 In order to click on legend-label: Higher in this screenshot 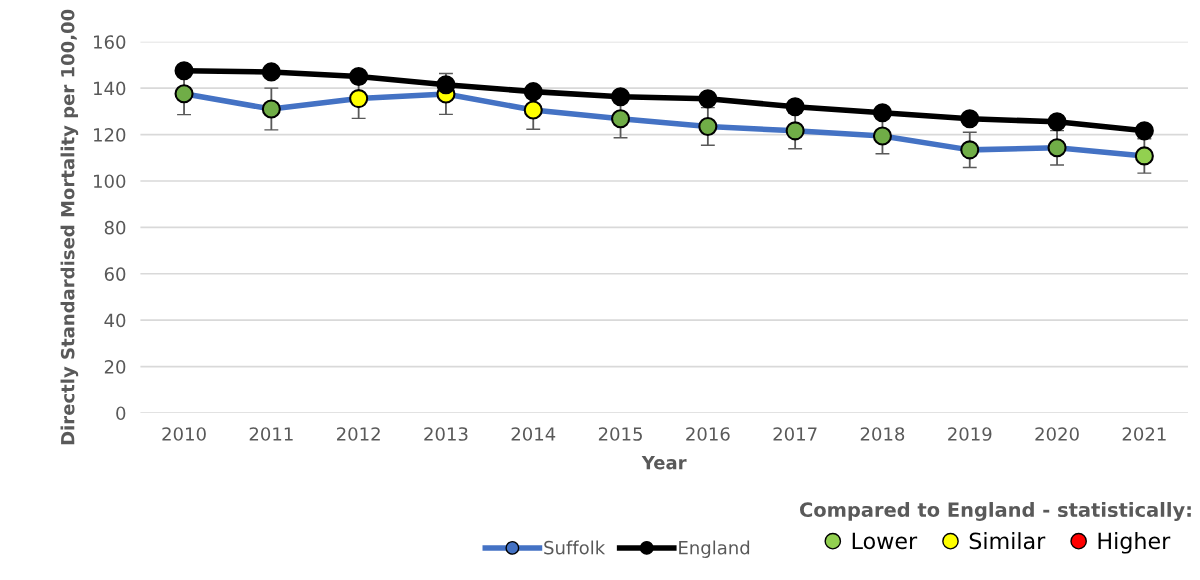, I will do `click(1134, 543)`.